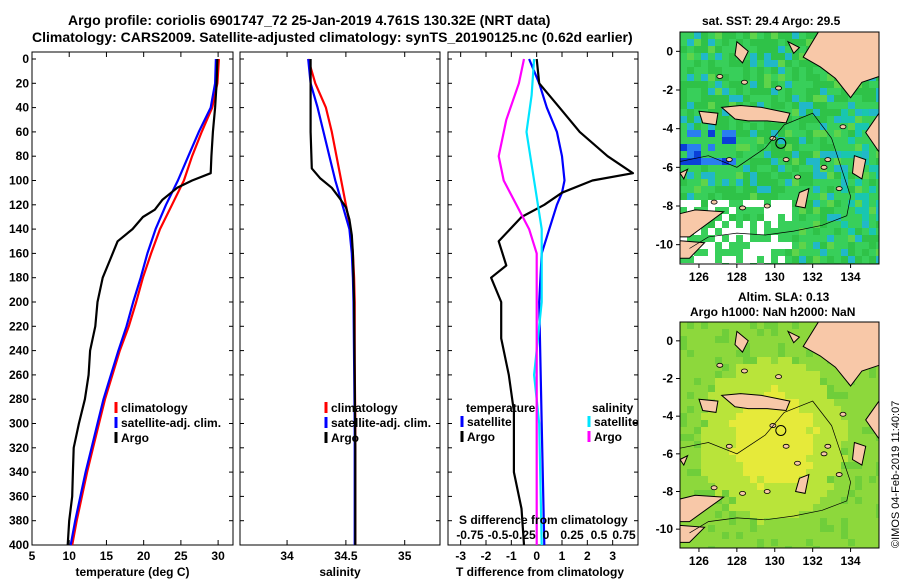 This screenshot has height=580, width=900. What do you see at coordinates (107, 556) in the screenshot?
I see `x-tick-label: 15` at bounding box center [107, 556].